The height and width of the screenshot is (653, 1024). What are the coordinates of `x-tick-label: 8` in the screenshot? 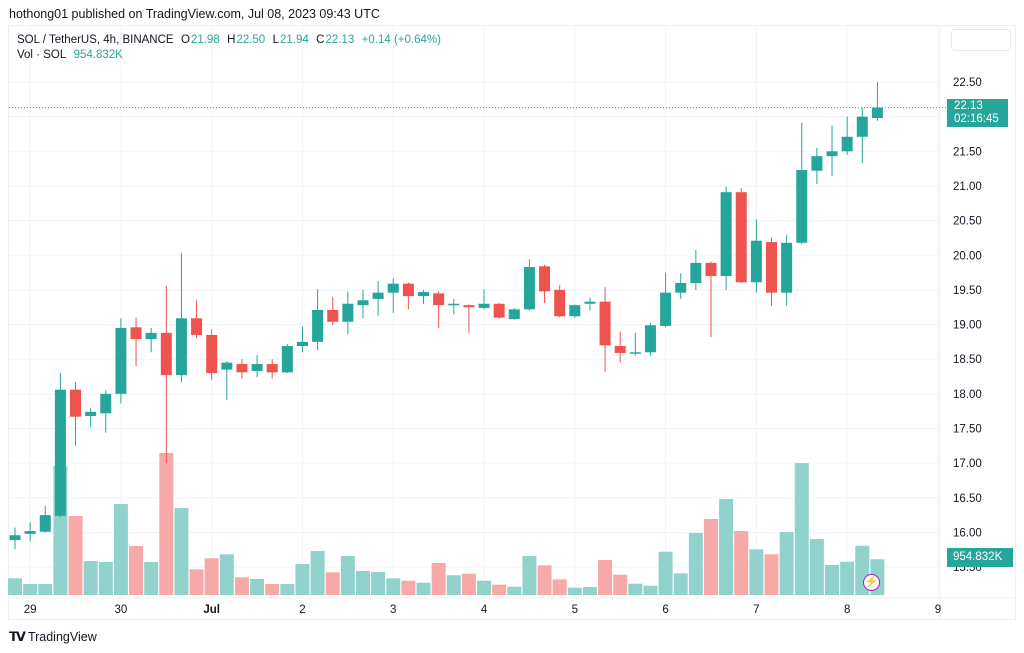 It's located at (847, 610).